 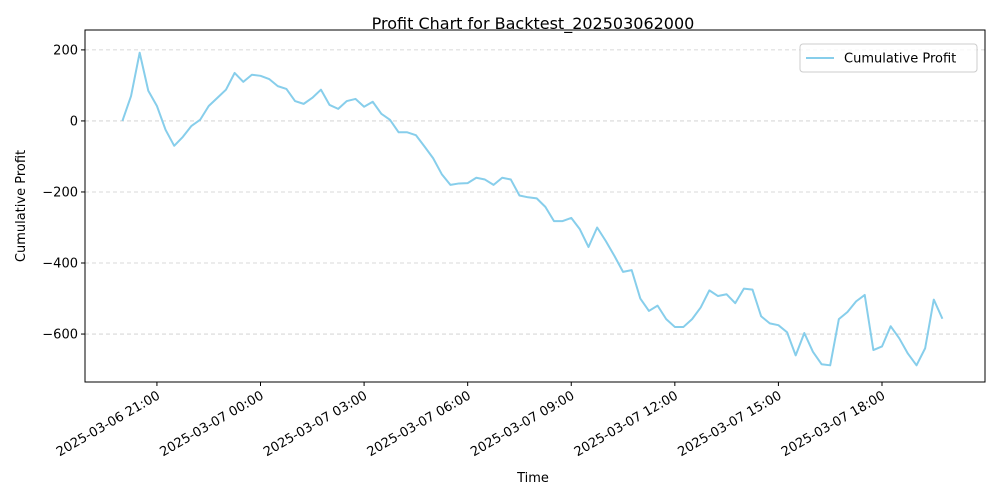 What do you see at coordinates (65, 50) in the screenshot?
I see `y-tick-label: 200` at bounding box center [65, 50].